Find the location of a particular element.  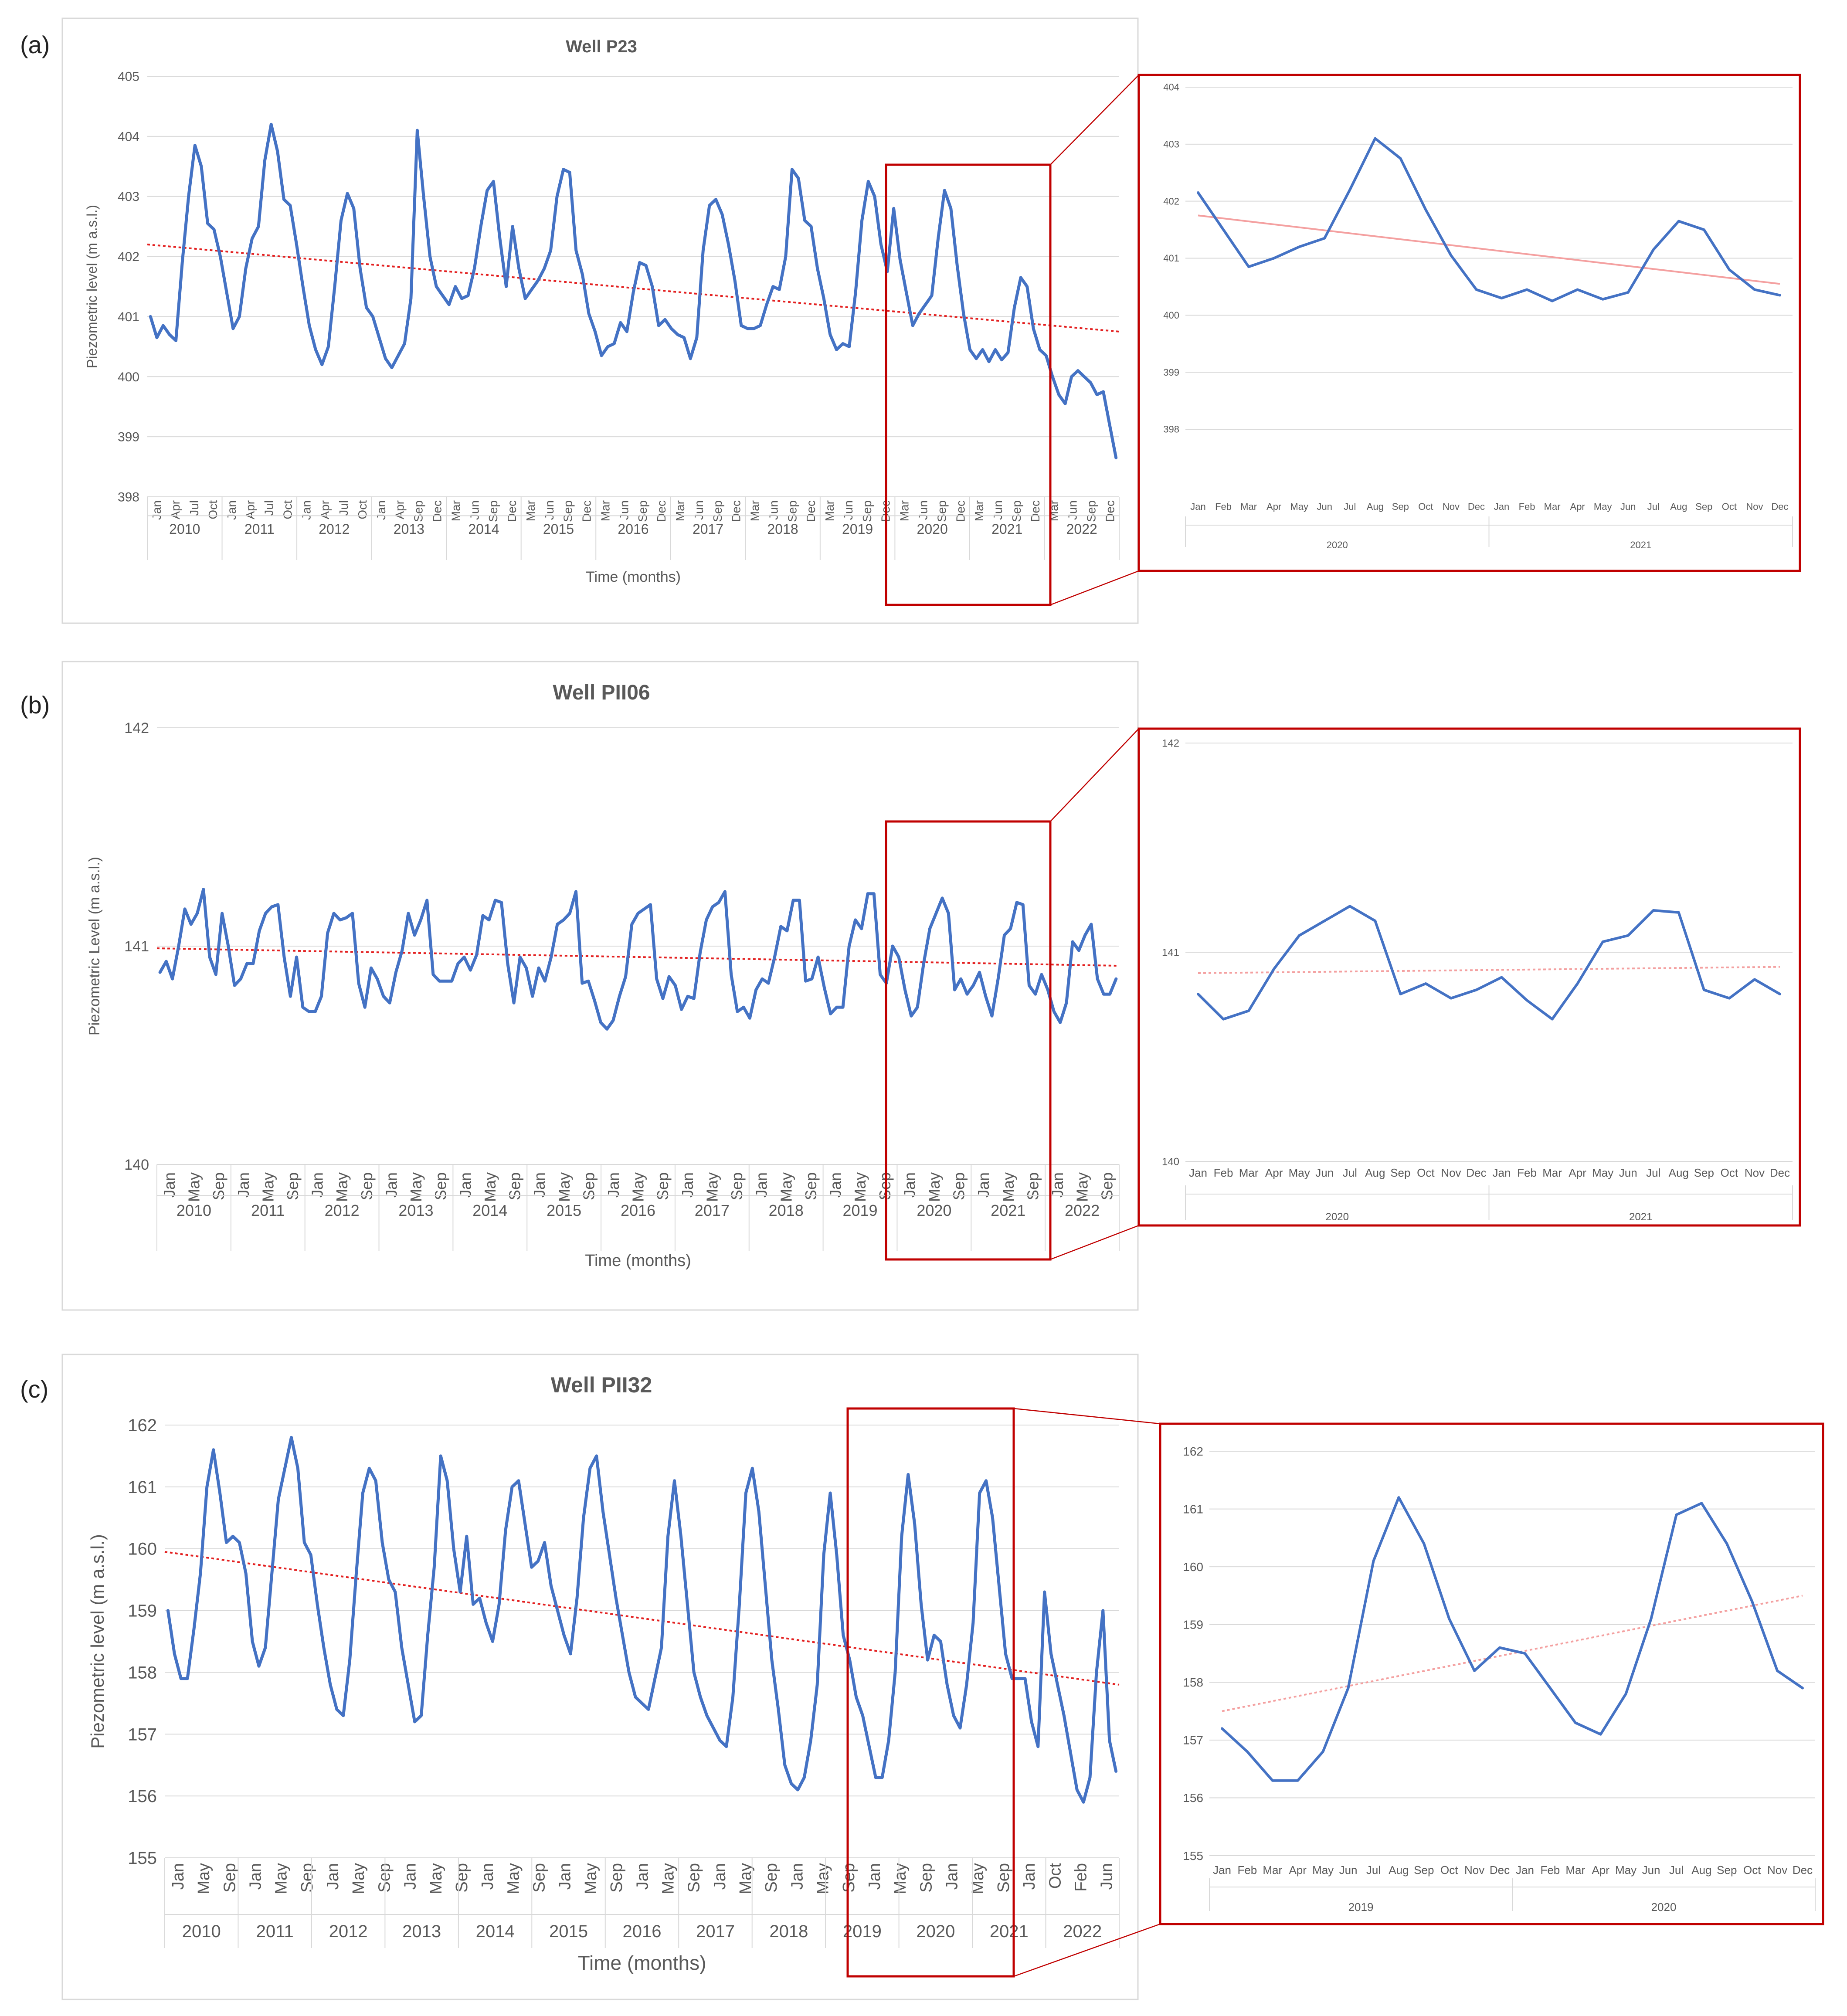

zoom-x-tick-label: Jul is located at coordinates (1653, 506).